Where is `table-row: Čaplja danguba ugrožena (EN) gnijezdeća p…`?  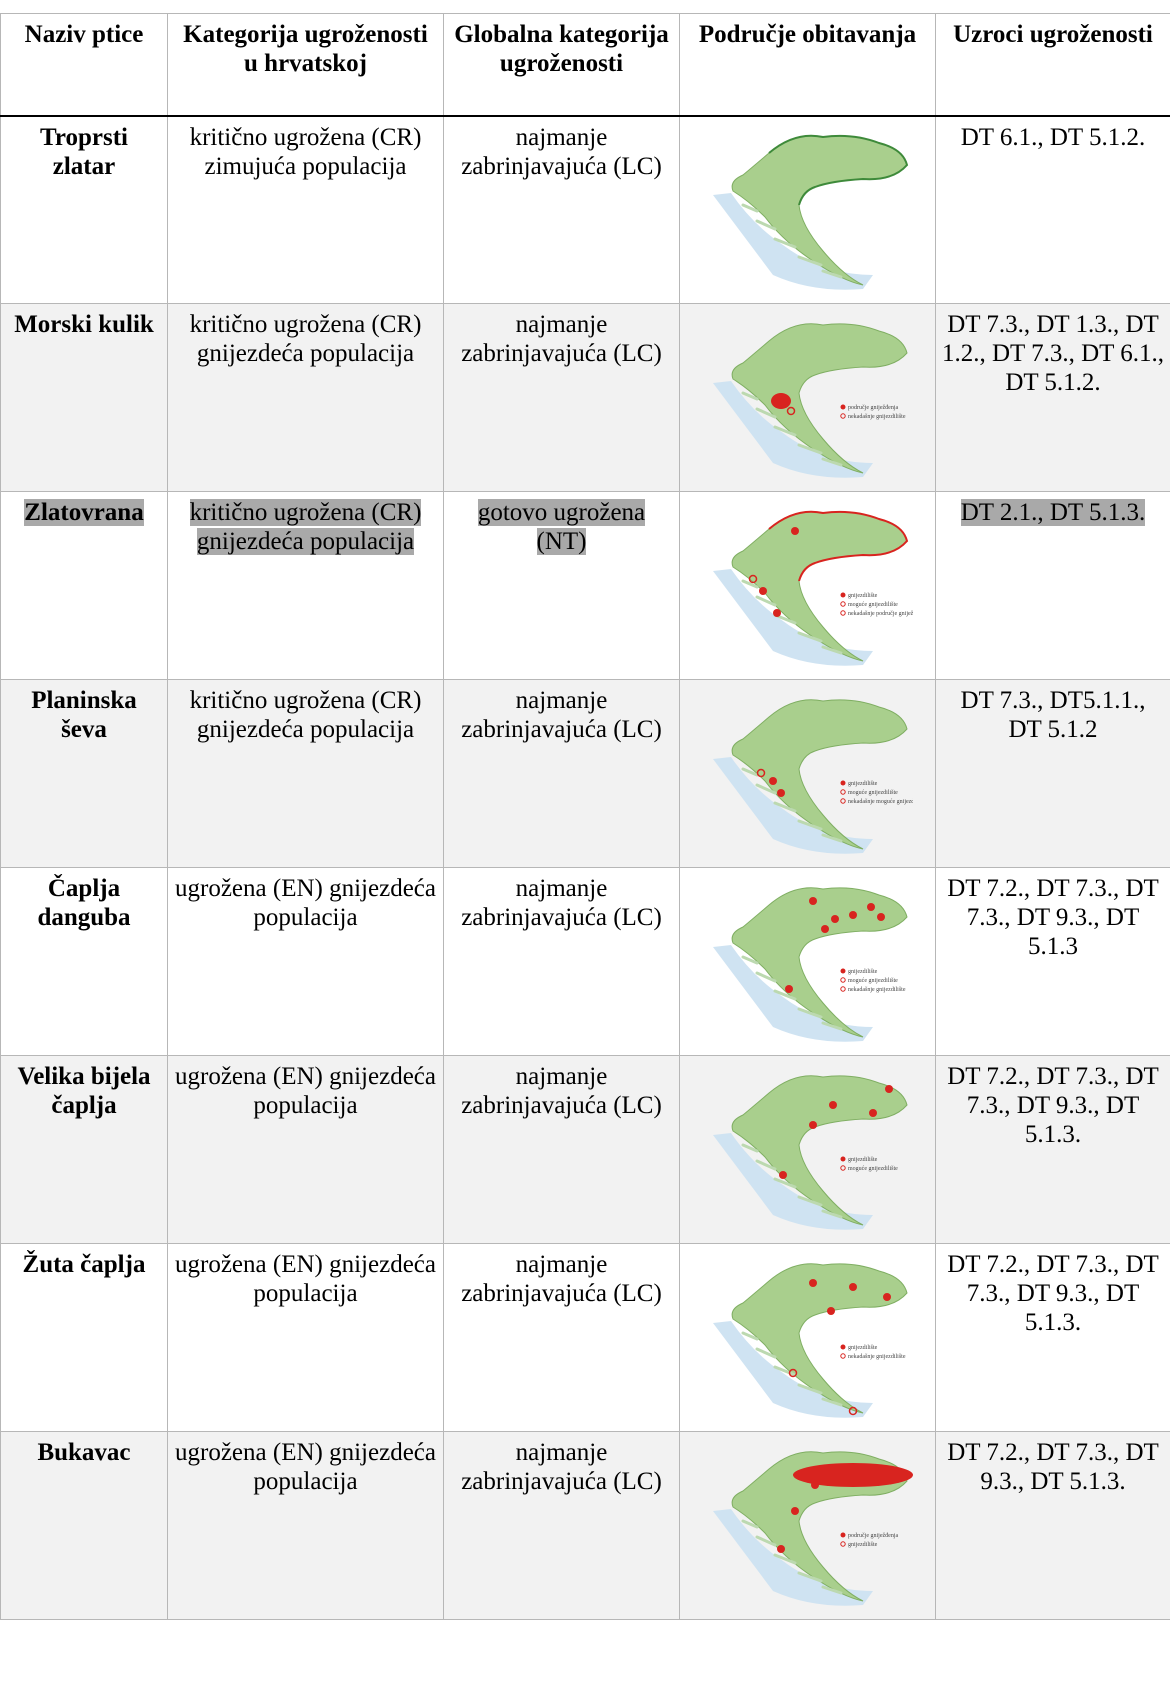
table-row: Čaplja danguba ugrožena (EN) gnijezdeća p… is located at coordinates (585, 961).